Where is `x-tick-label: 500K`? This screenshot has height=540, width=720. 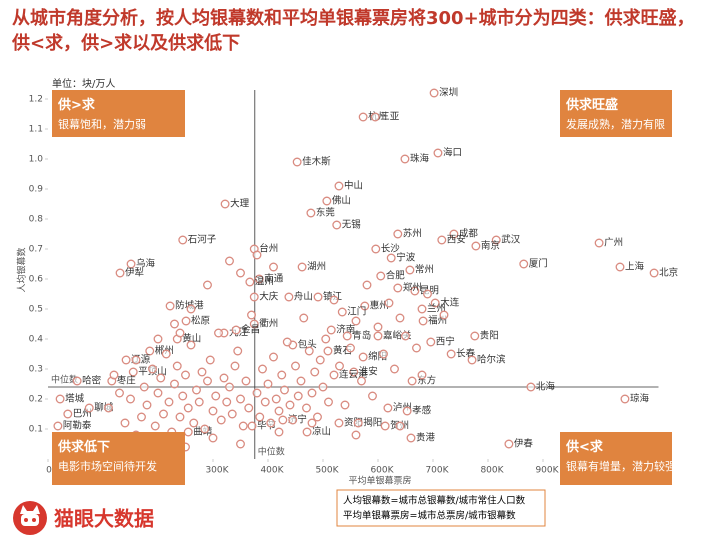 x-tick-label: 500K is located at coordinates (327, 471).